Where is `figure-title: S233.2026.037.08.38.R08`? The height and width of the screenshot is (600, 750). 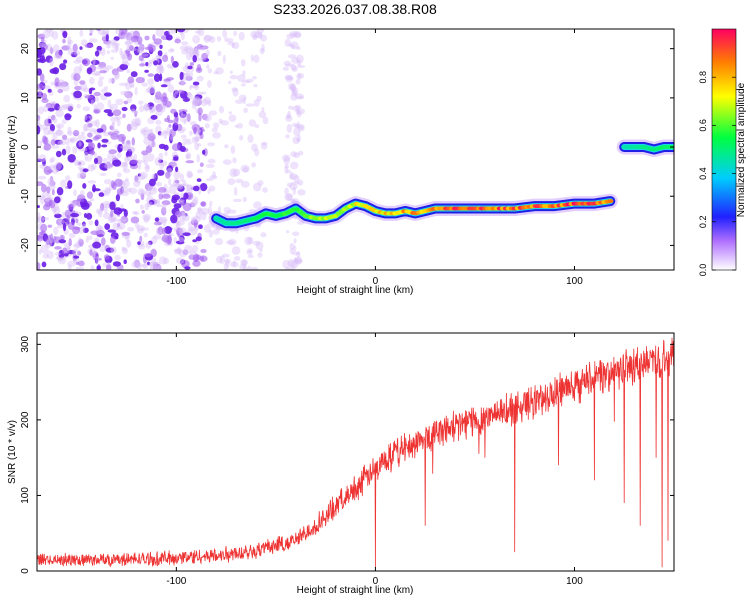
figure-title: S233.2026.037.08.38.R08 is located at coordinates (355, 9).